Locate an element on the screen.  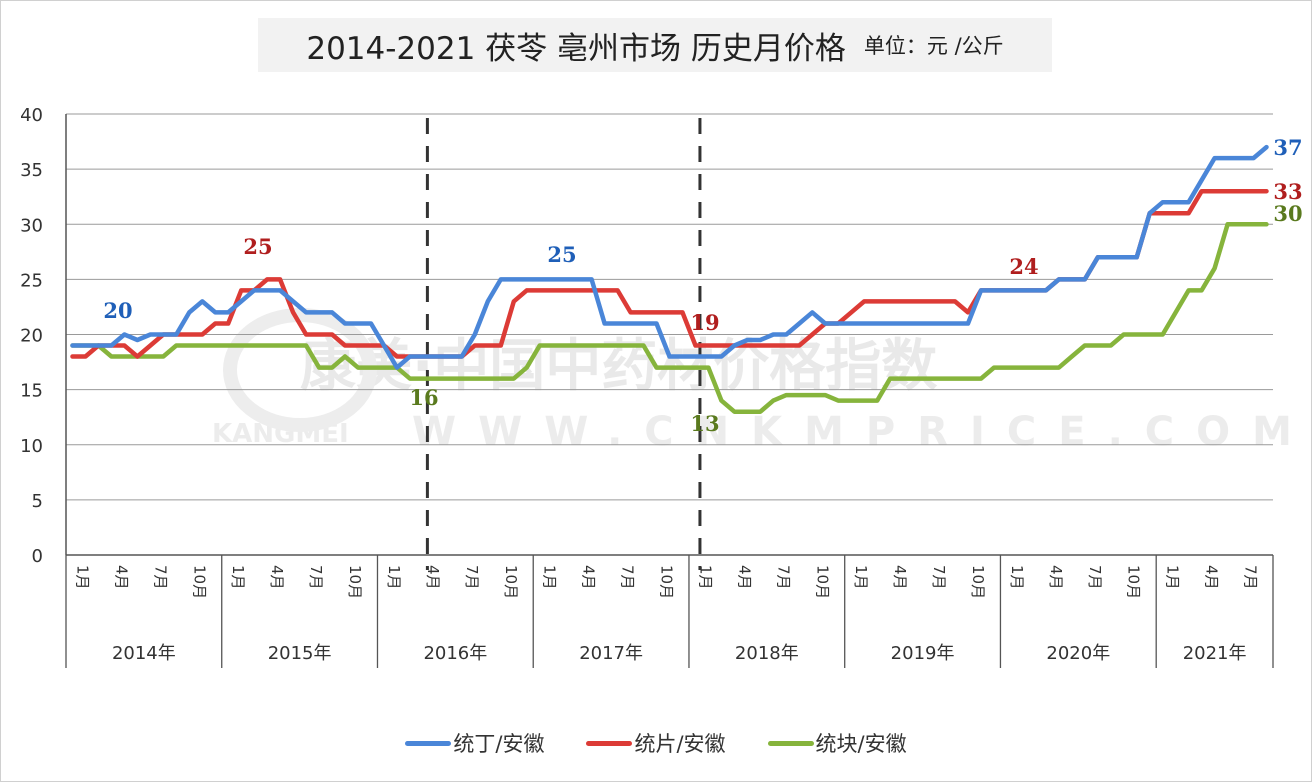
data-label: 30 is located at coordinates (1287, 213).